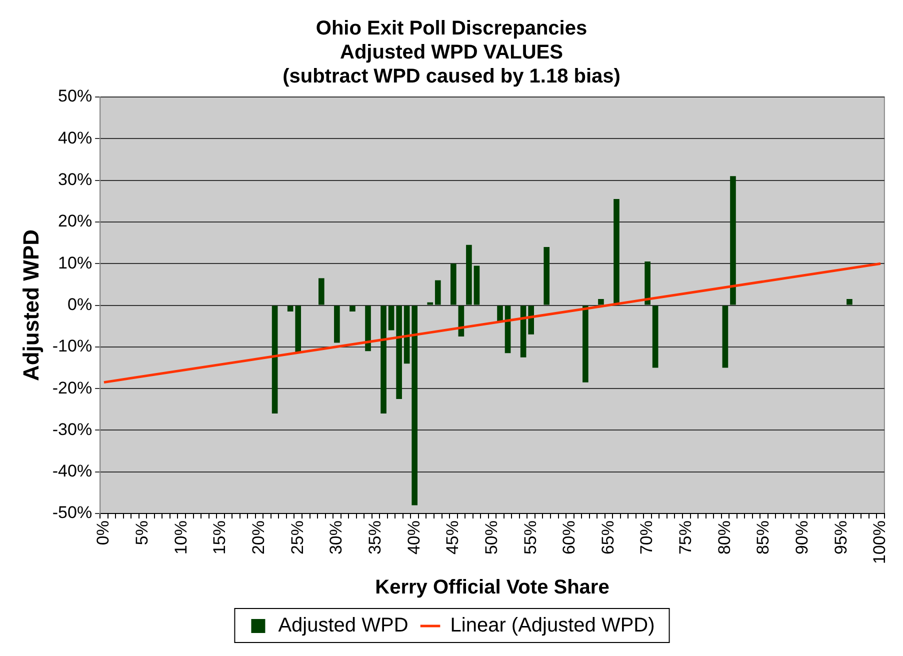  Describe the element at coordinates (72, 512) in the screenshot. I see `y-tick-label: -50%` at that location.